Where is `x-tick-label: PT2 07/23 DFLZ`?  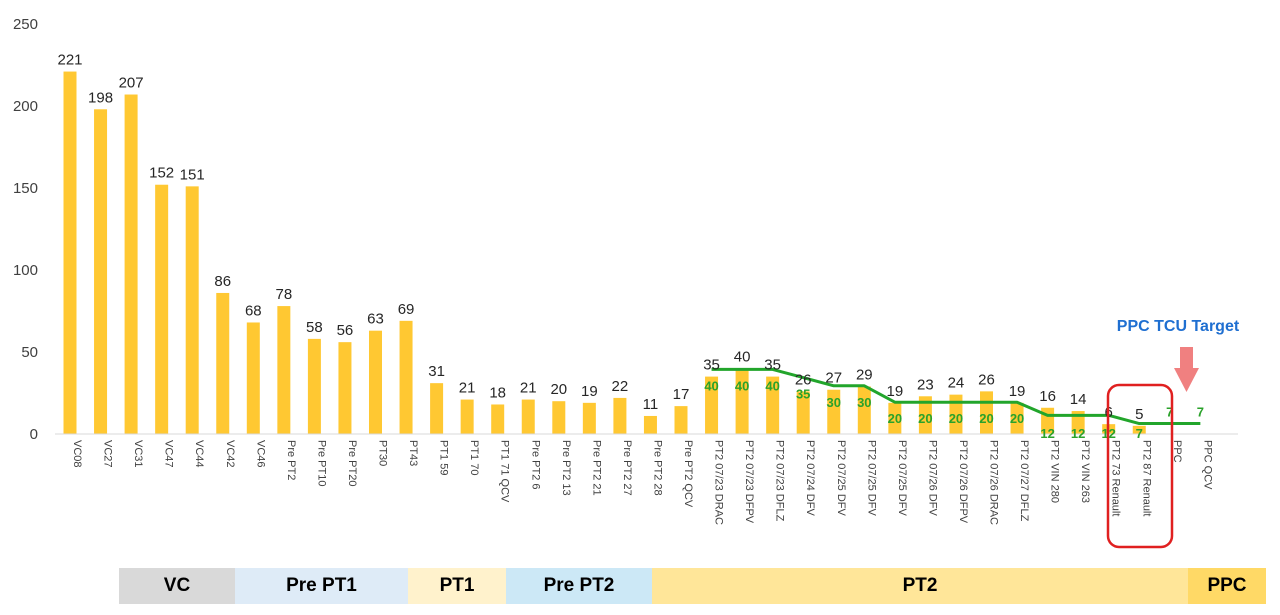
x-tick-label: PT2 07/23 DFLZ is located at coordinates (780, 481).